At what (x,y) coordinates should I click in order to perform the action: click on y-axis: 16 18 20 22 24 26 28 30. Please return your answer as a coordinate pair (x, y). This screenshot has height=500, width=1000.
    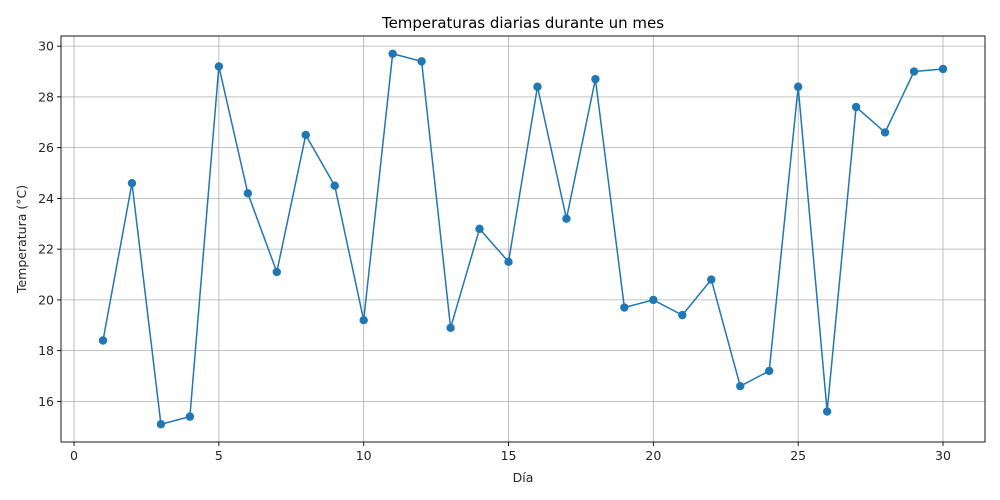
    Looking at the image, I should click on (49, 224).